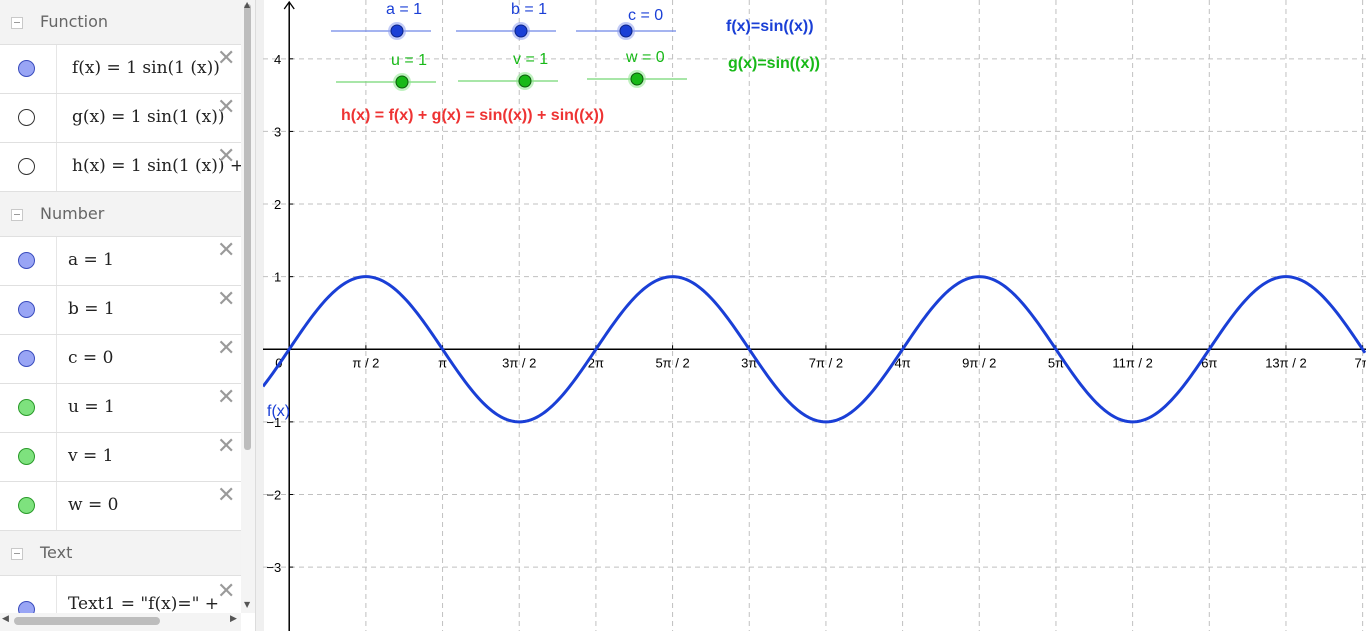 The width and height of the screenshot is (1366, 631). Describe the element at coordinates (5, 619) in the screenshot. I see `scroll-left-icon: ◀` at that location.